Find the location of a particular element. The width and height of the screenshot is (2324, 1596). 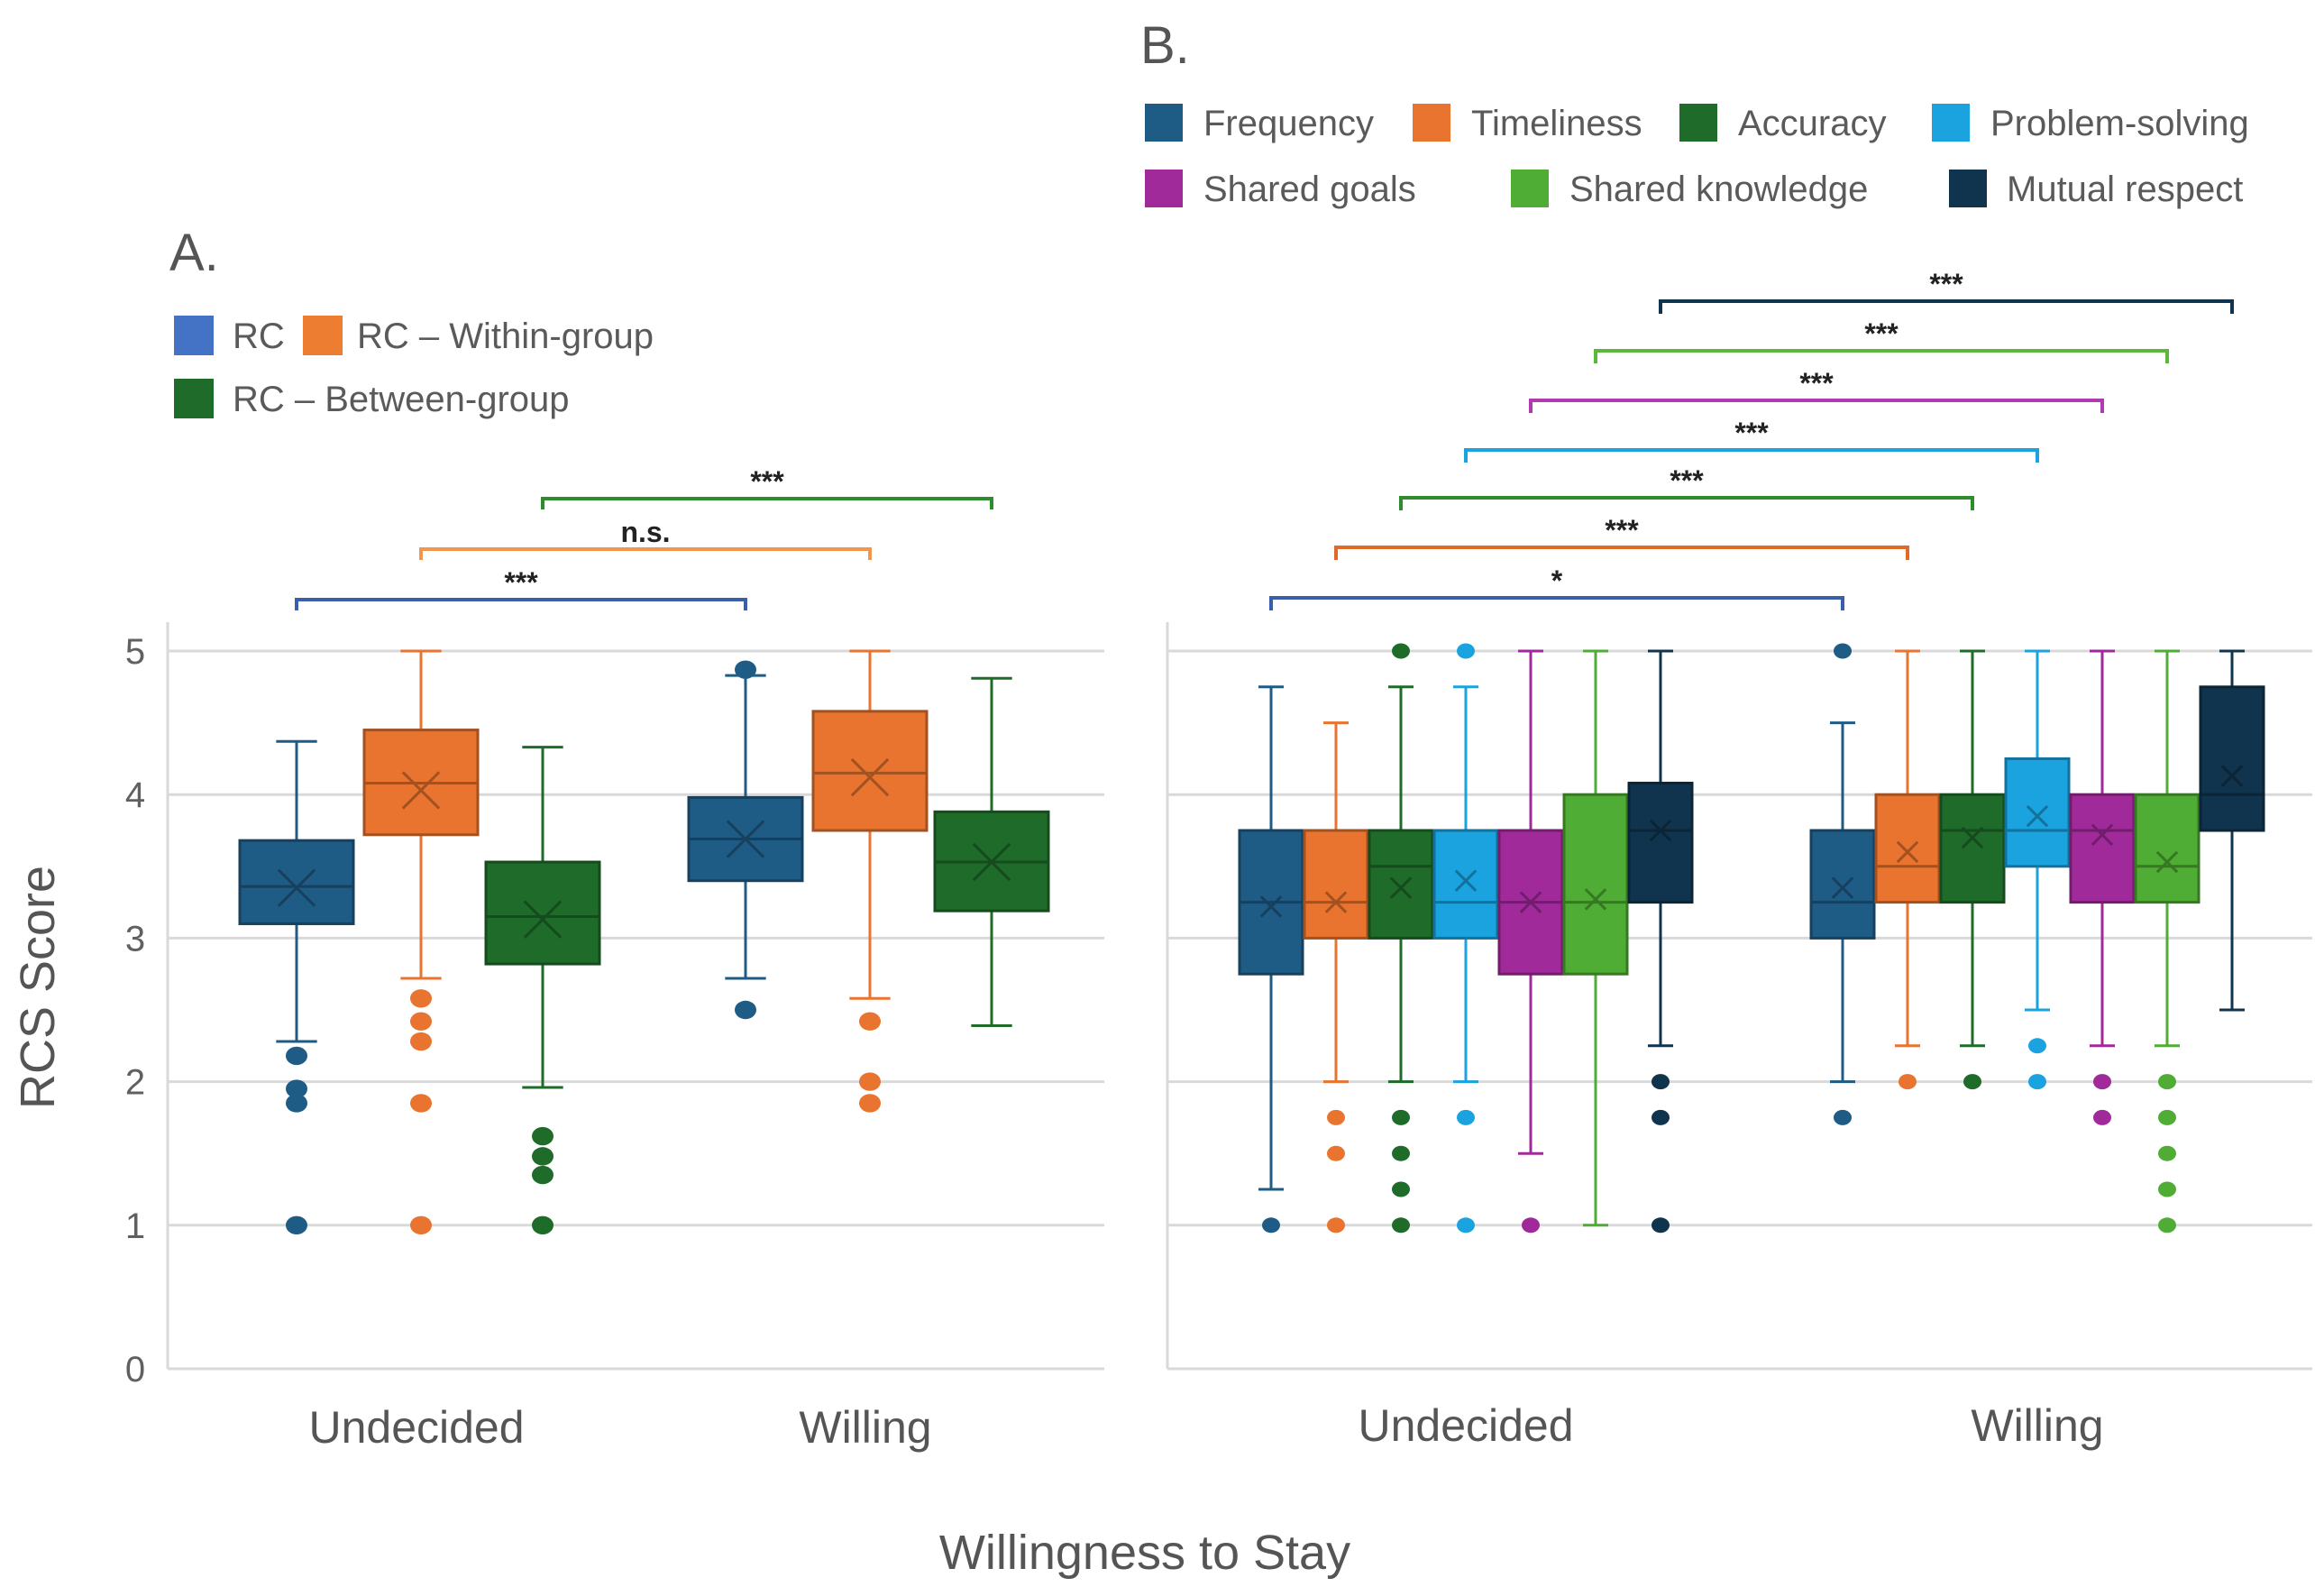

box-b-accuracy-undecided-iqr-box is located at coordinates (1401, 884).